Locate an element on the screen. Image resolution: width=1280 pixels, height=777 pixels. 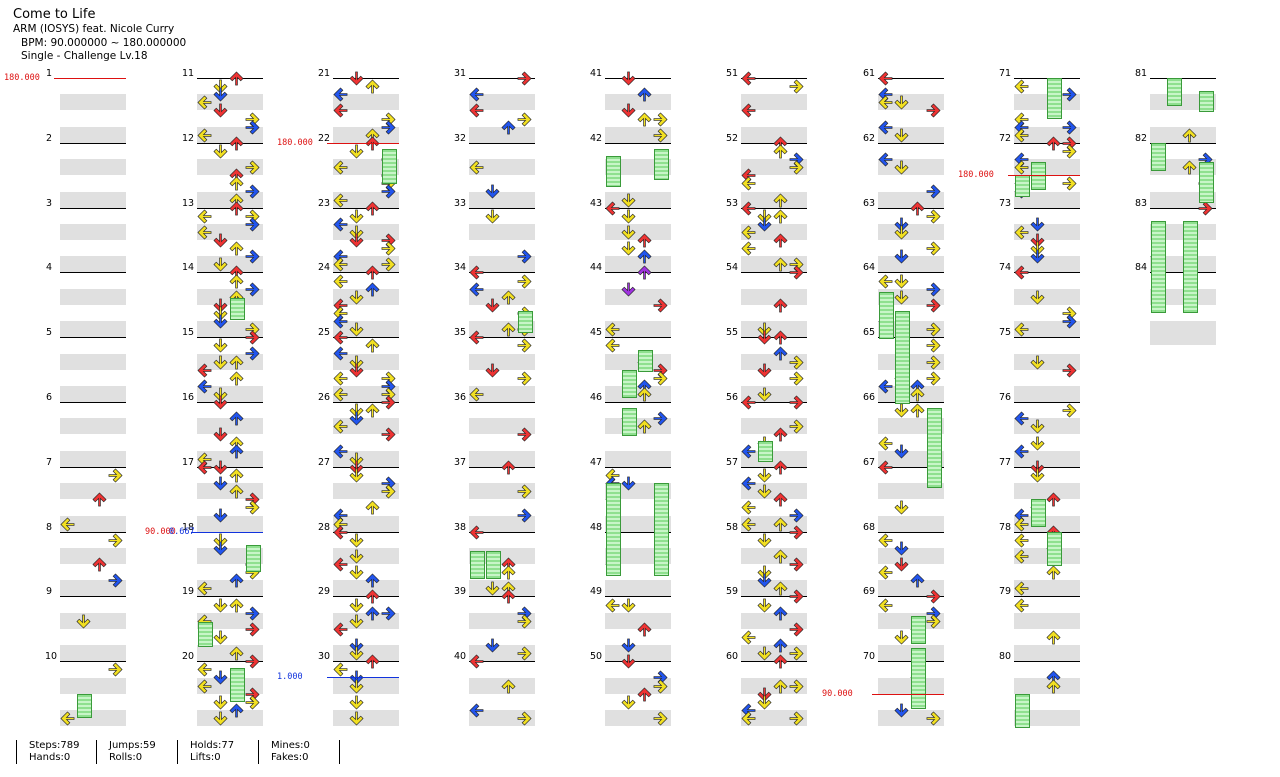
measure-number: 22 is located at coordinates (324, 138).